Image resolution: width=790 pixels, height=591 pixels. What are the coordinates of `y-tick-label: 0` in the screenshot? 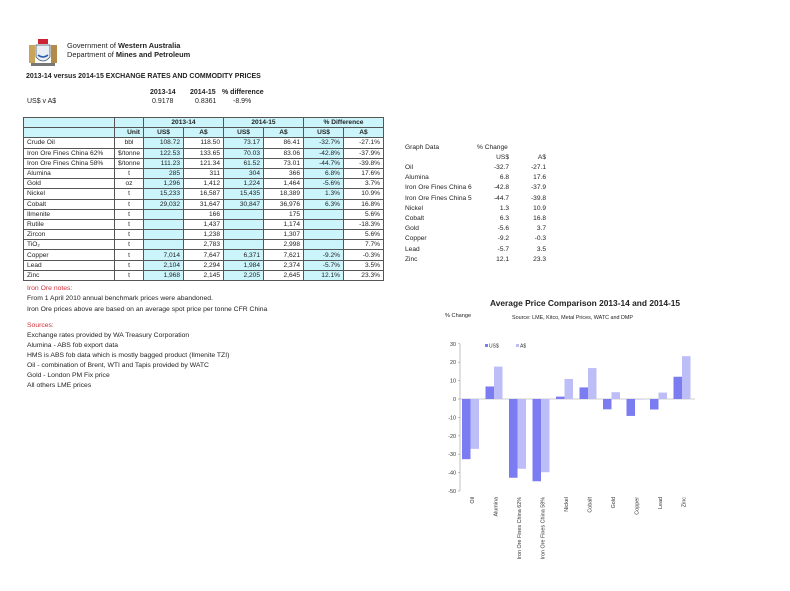 It's located at (454, 400).